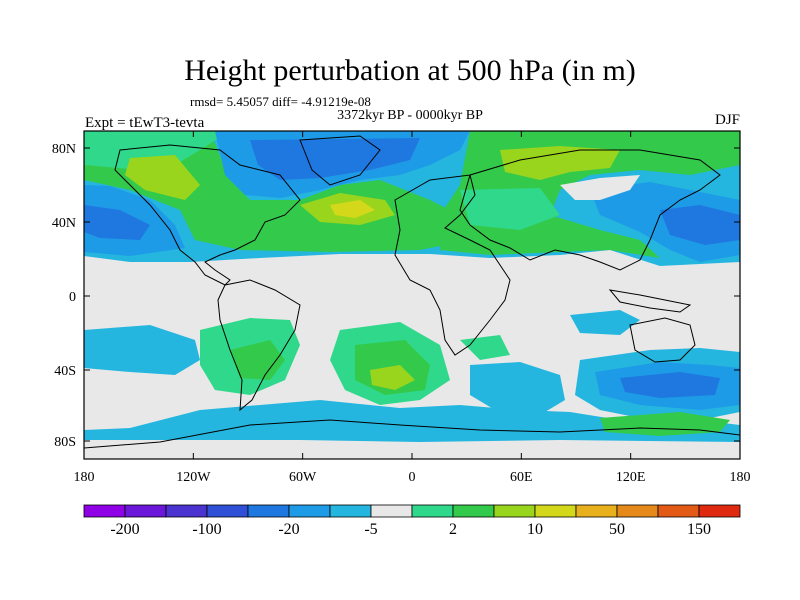  I want to click on colorbar-label: 150, so click(699, 529).